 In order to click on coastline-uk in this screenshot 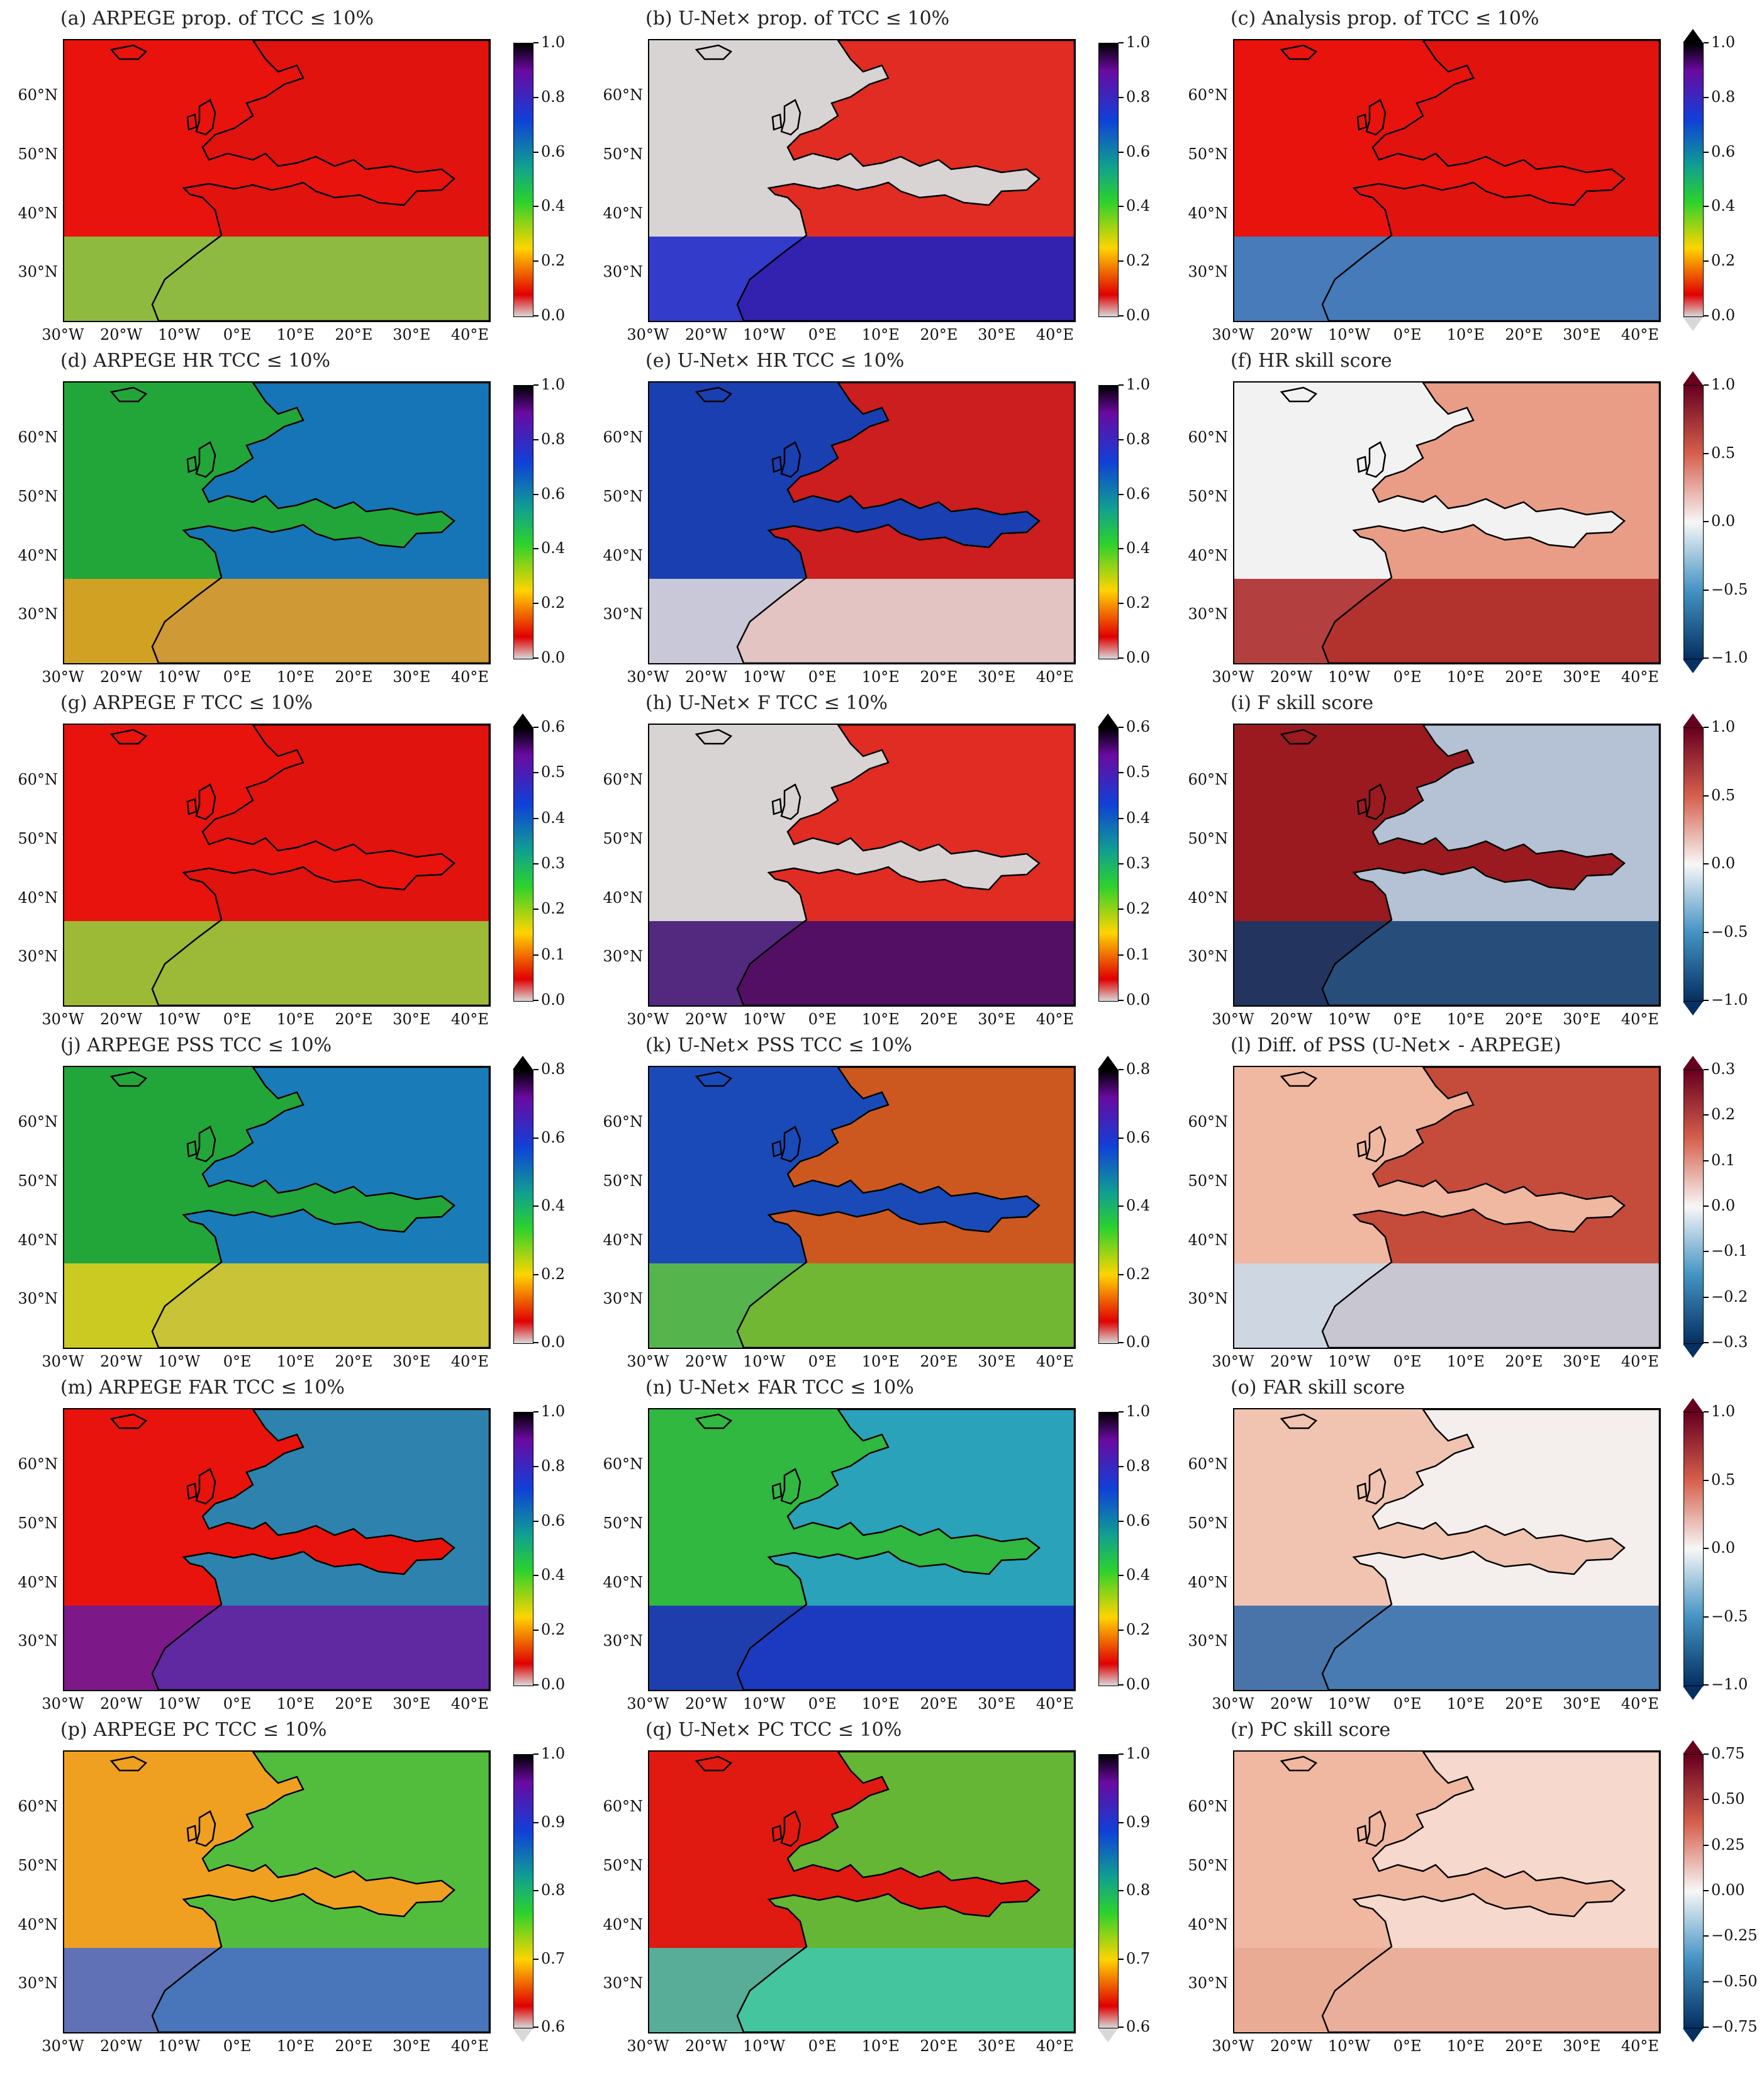, I will do `click(1376, 801)`.